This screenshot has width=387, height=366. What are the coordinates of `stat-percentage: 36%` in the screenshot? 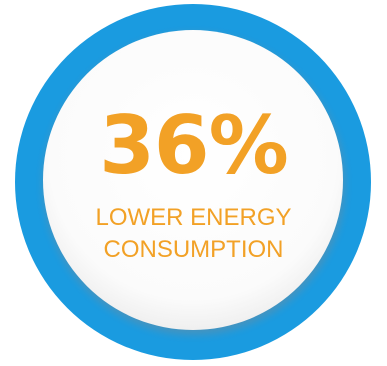 It's located at (193, 145).